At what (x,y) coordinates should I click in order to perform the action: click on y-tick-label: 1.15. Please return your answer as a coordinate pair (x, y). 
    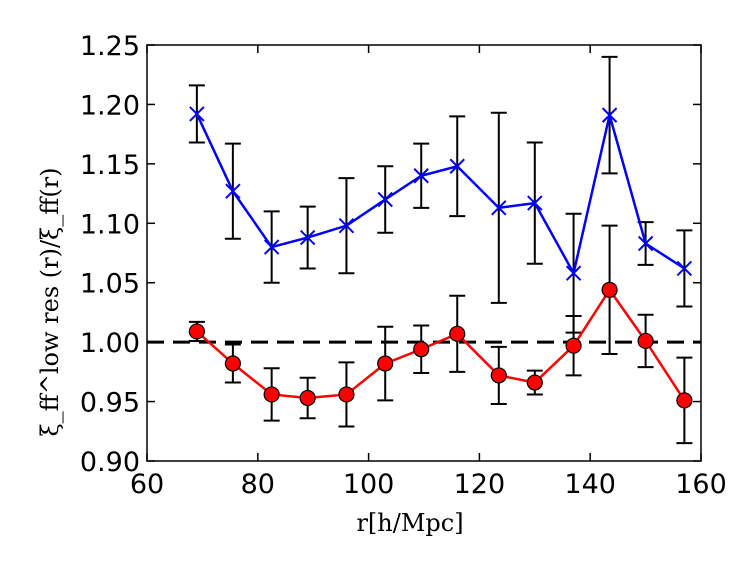
    Looking at the image, I should click on (110, 165).